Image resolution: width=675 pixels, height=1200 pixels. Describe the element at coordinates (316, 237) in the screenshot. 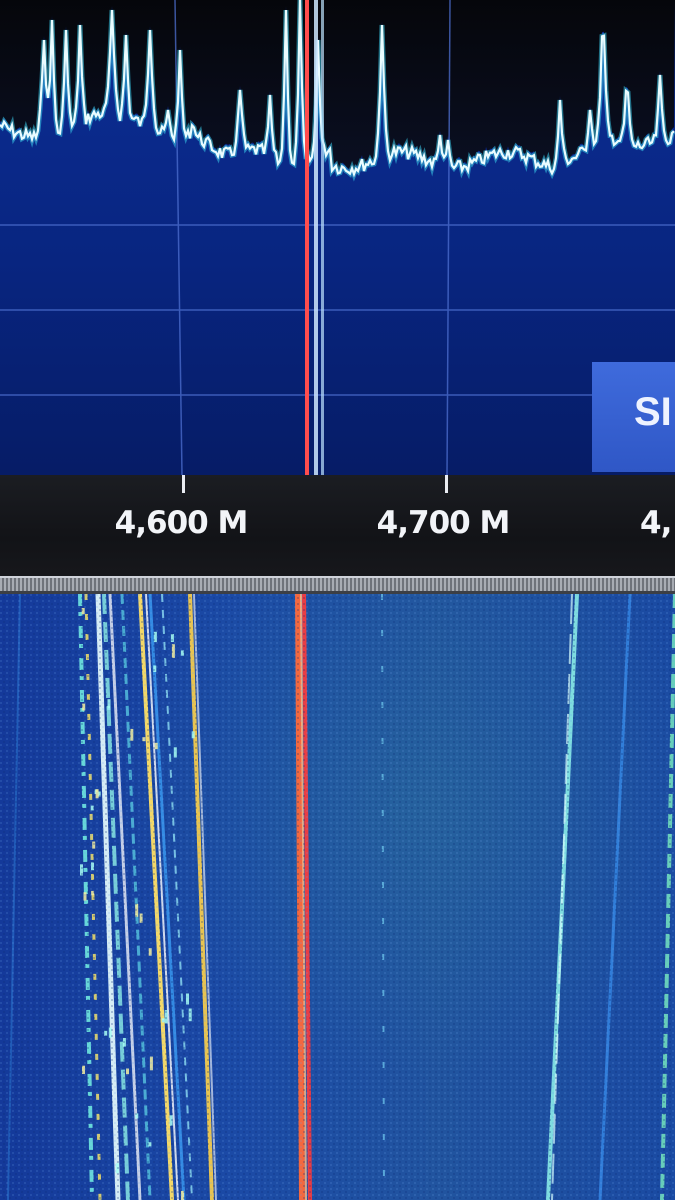

I see `spectrum-marker-band` at that location.